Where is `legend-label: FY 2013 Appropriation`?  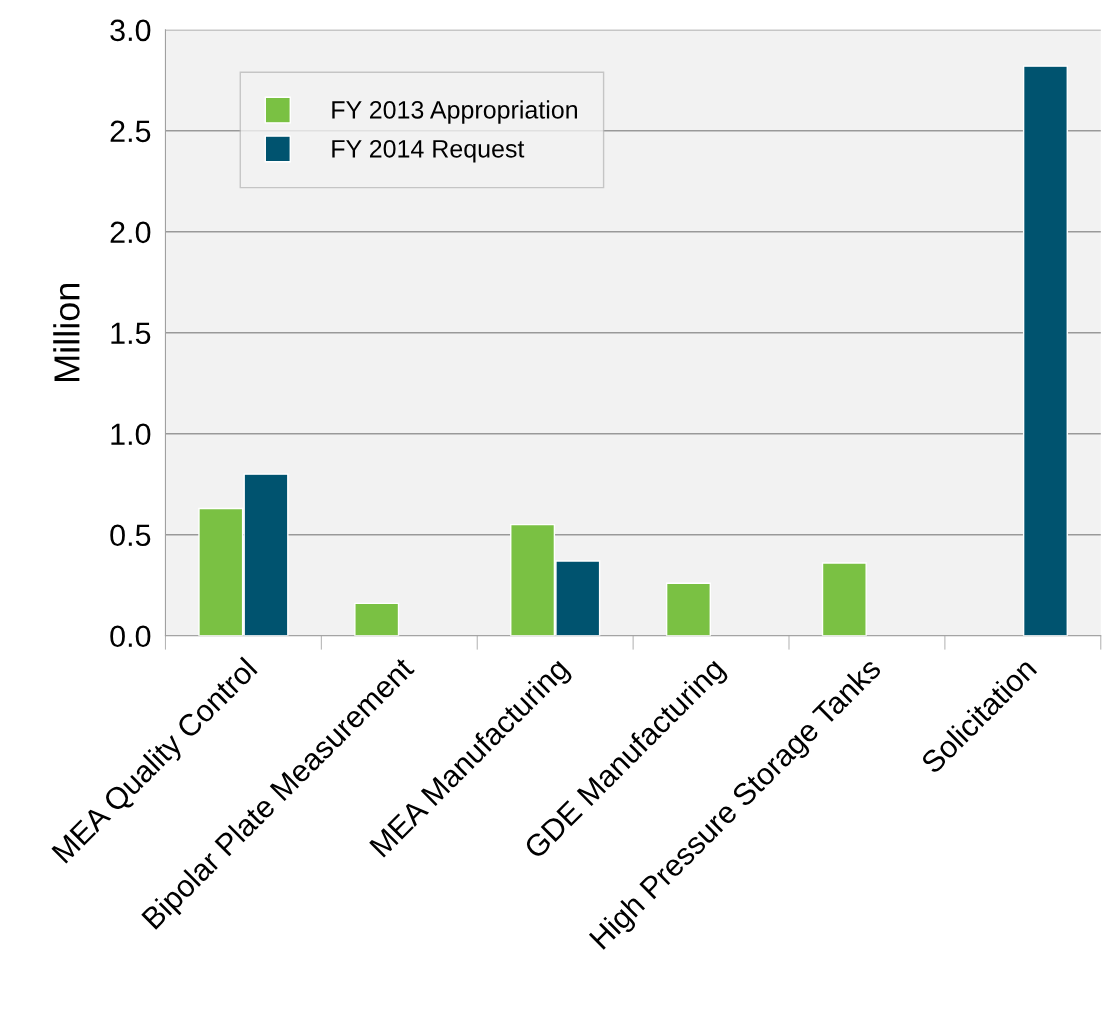
legend-label: FY 2013 Appropriation is located at coordinates (454, 112).